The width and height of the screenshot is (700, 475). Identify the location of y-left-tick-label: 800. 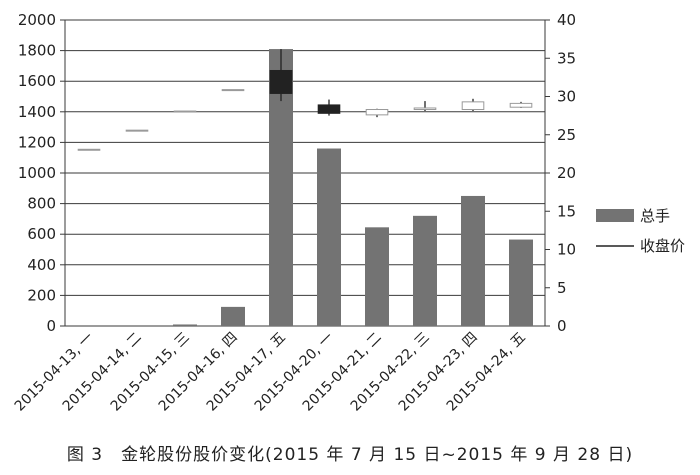
(41, 204).